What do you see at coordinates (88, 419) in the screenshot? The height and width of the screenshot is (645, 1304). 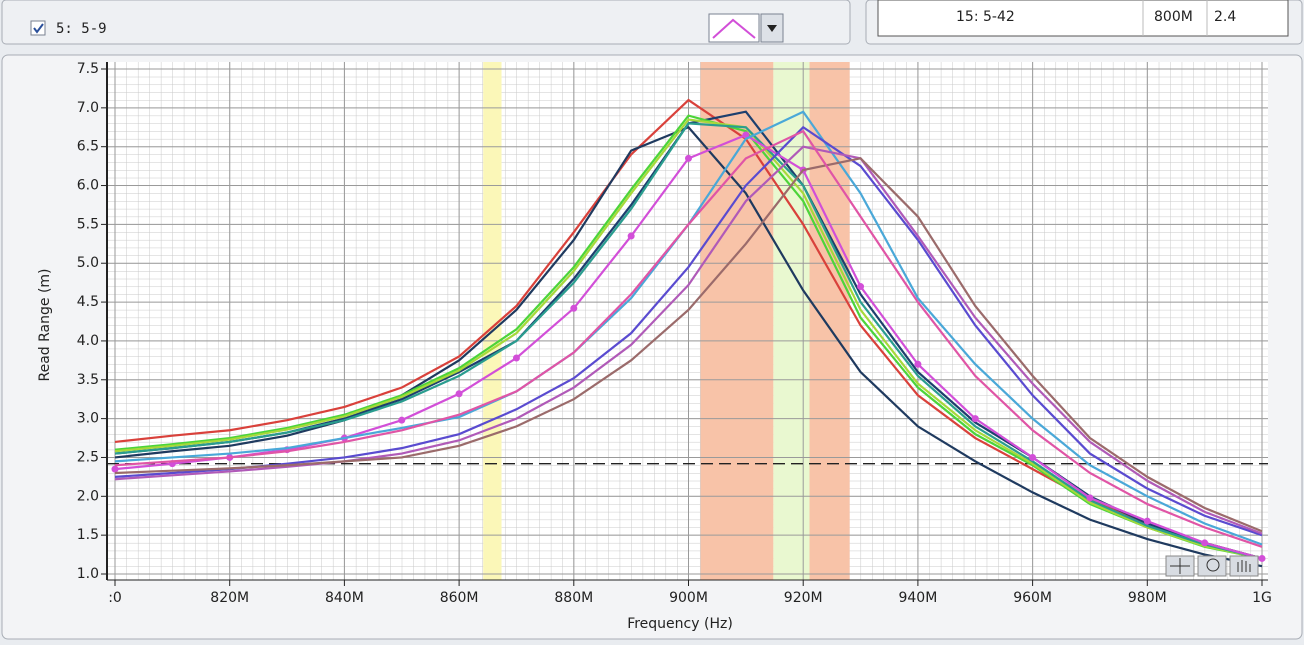 I see `y-tick-label: 3.0` at bounding box center [88, 419].